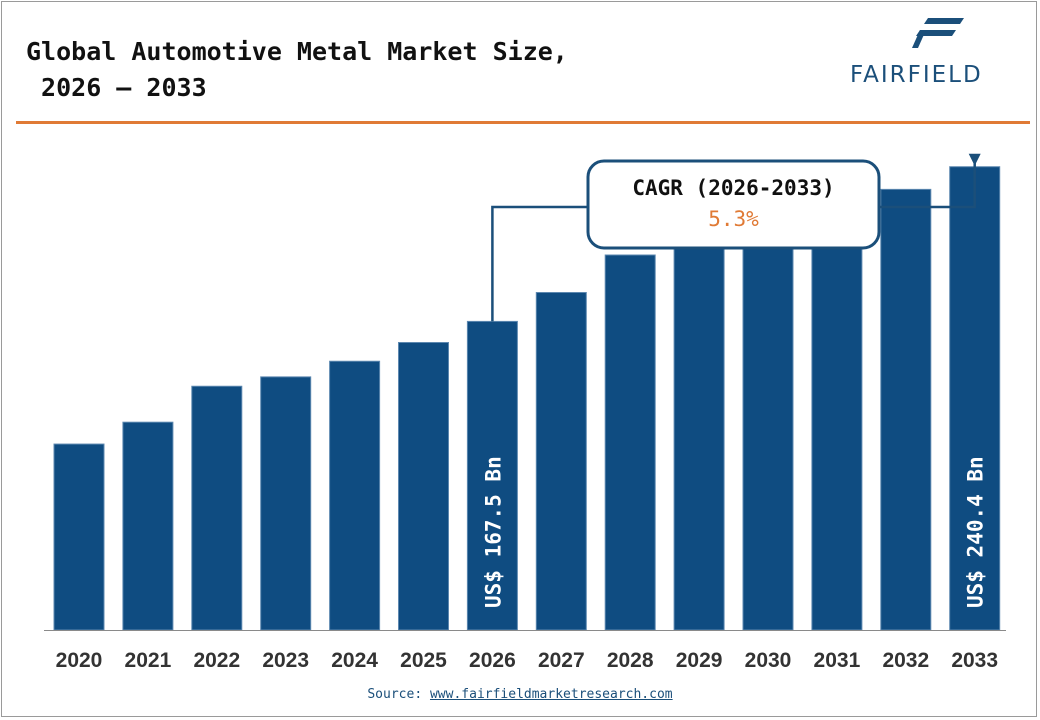 The image size is (1040, 720). Describe the element at coordinates (216, 660) in the screenshot. I see `x-tick-label-2022: 2022` at that location.